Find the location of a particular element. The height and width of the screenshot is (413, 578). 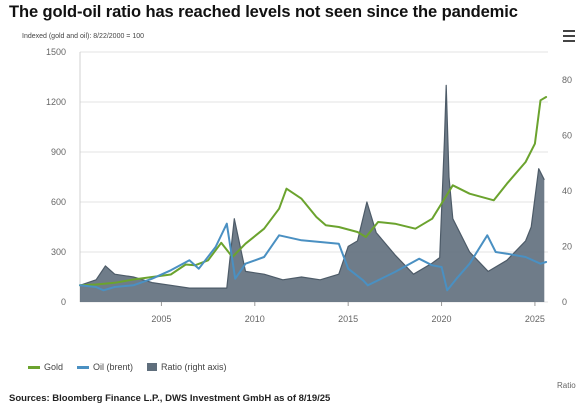

y-left-tick-label: 1500 is located at coordinates (56, 52).